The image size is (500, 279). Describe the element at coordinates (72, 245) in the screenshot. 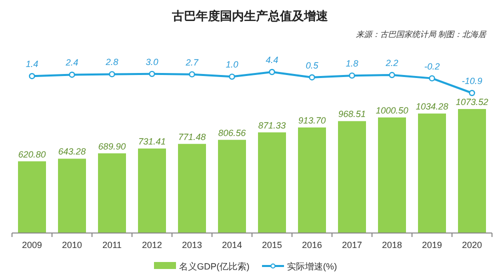

I see `x-tick-label: 2010` at that location.